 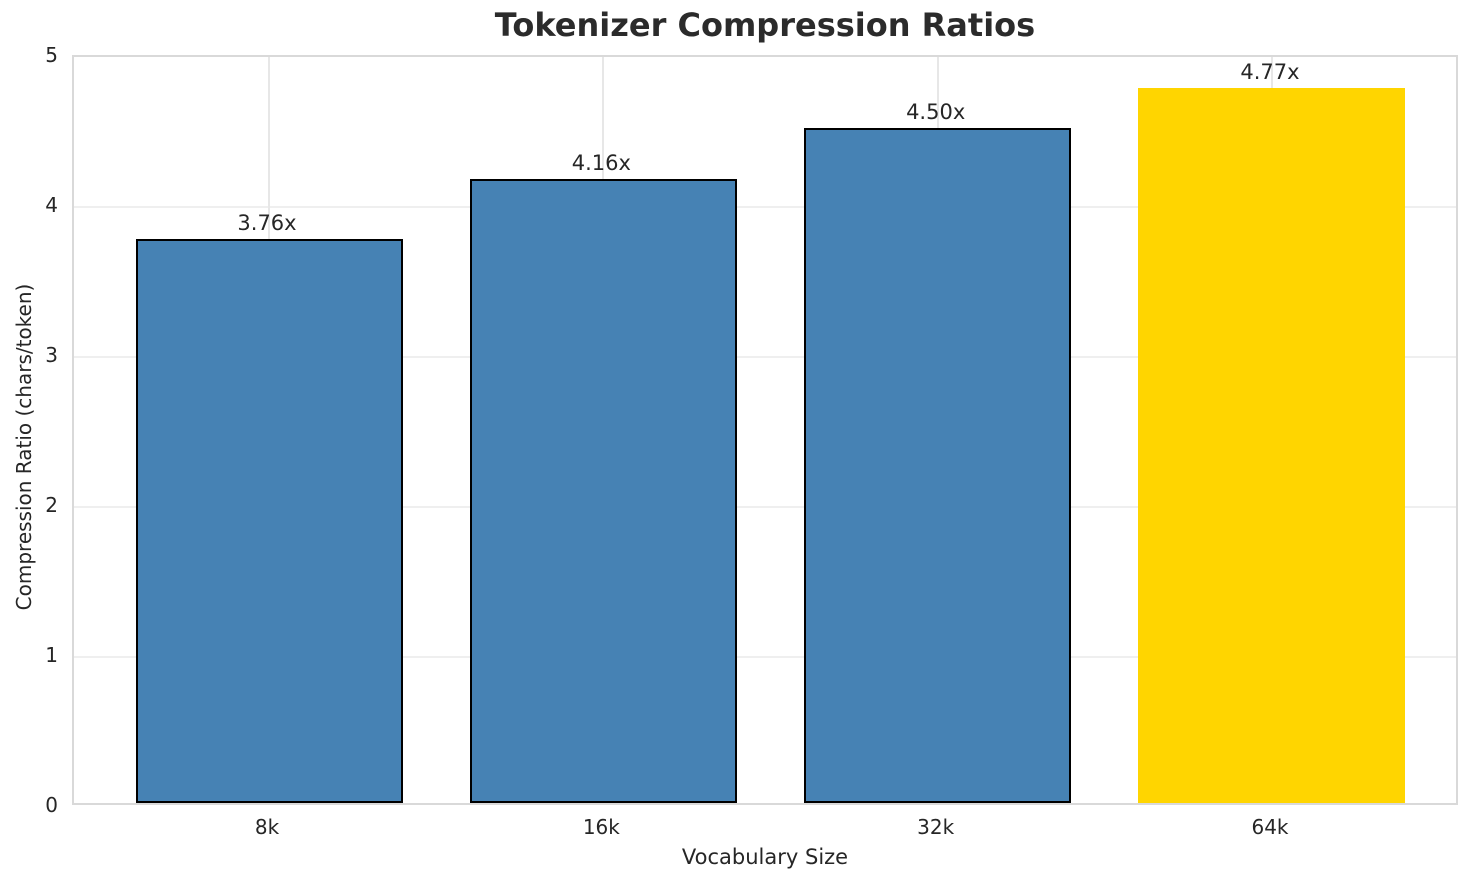 I want to click on y-tick-label-1: 1, so click(x=51, y=655).